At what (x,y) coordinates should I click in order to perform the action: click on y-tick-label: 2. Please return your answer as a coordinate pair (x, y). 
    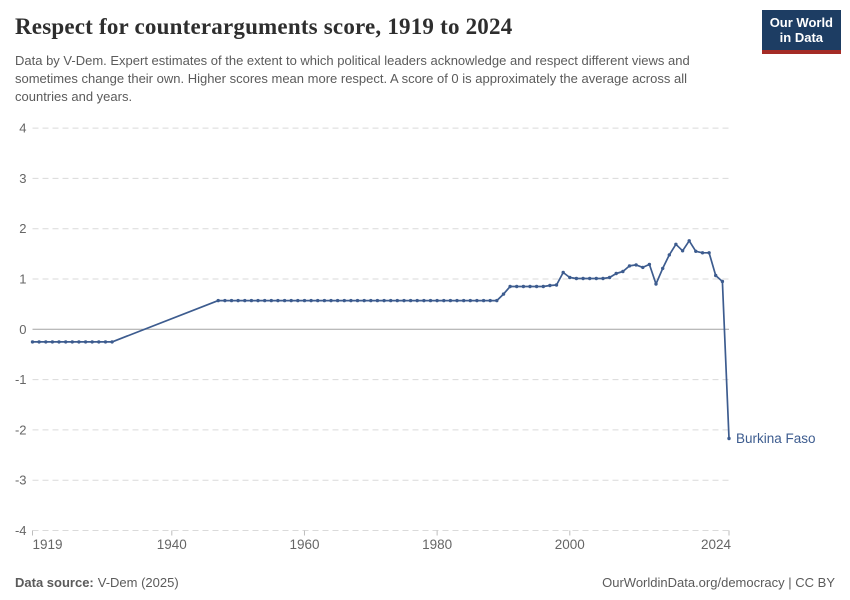
    Looking at the image, I should click on (22, 228).